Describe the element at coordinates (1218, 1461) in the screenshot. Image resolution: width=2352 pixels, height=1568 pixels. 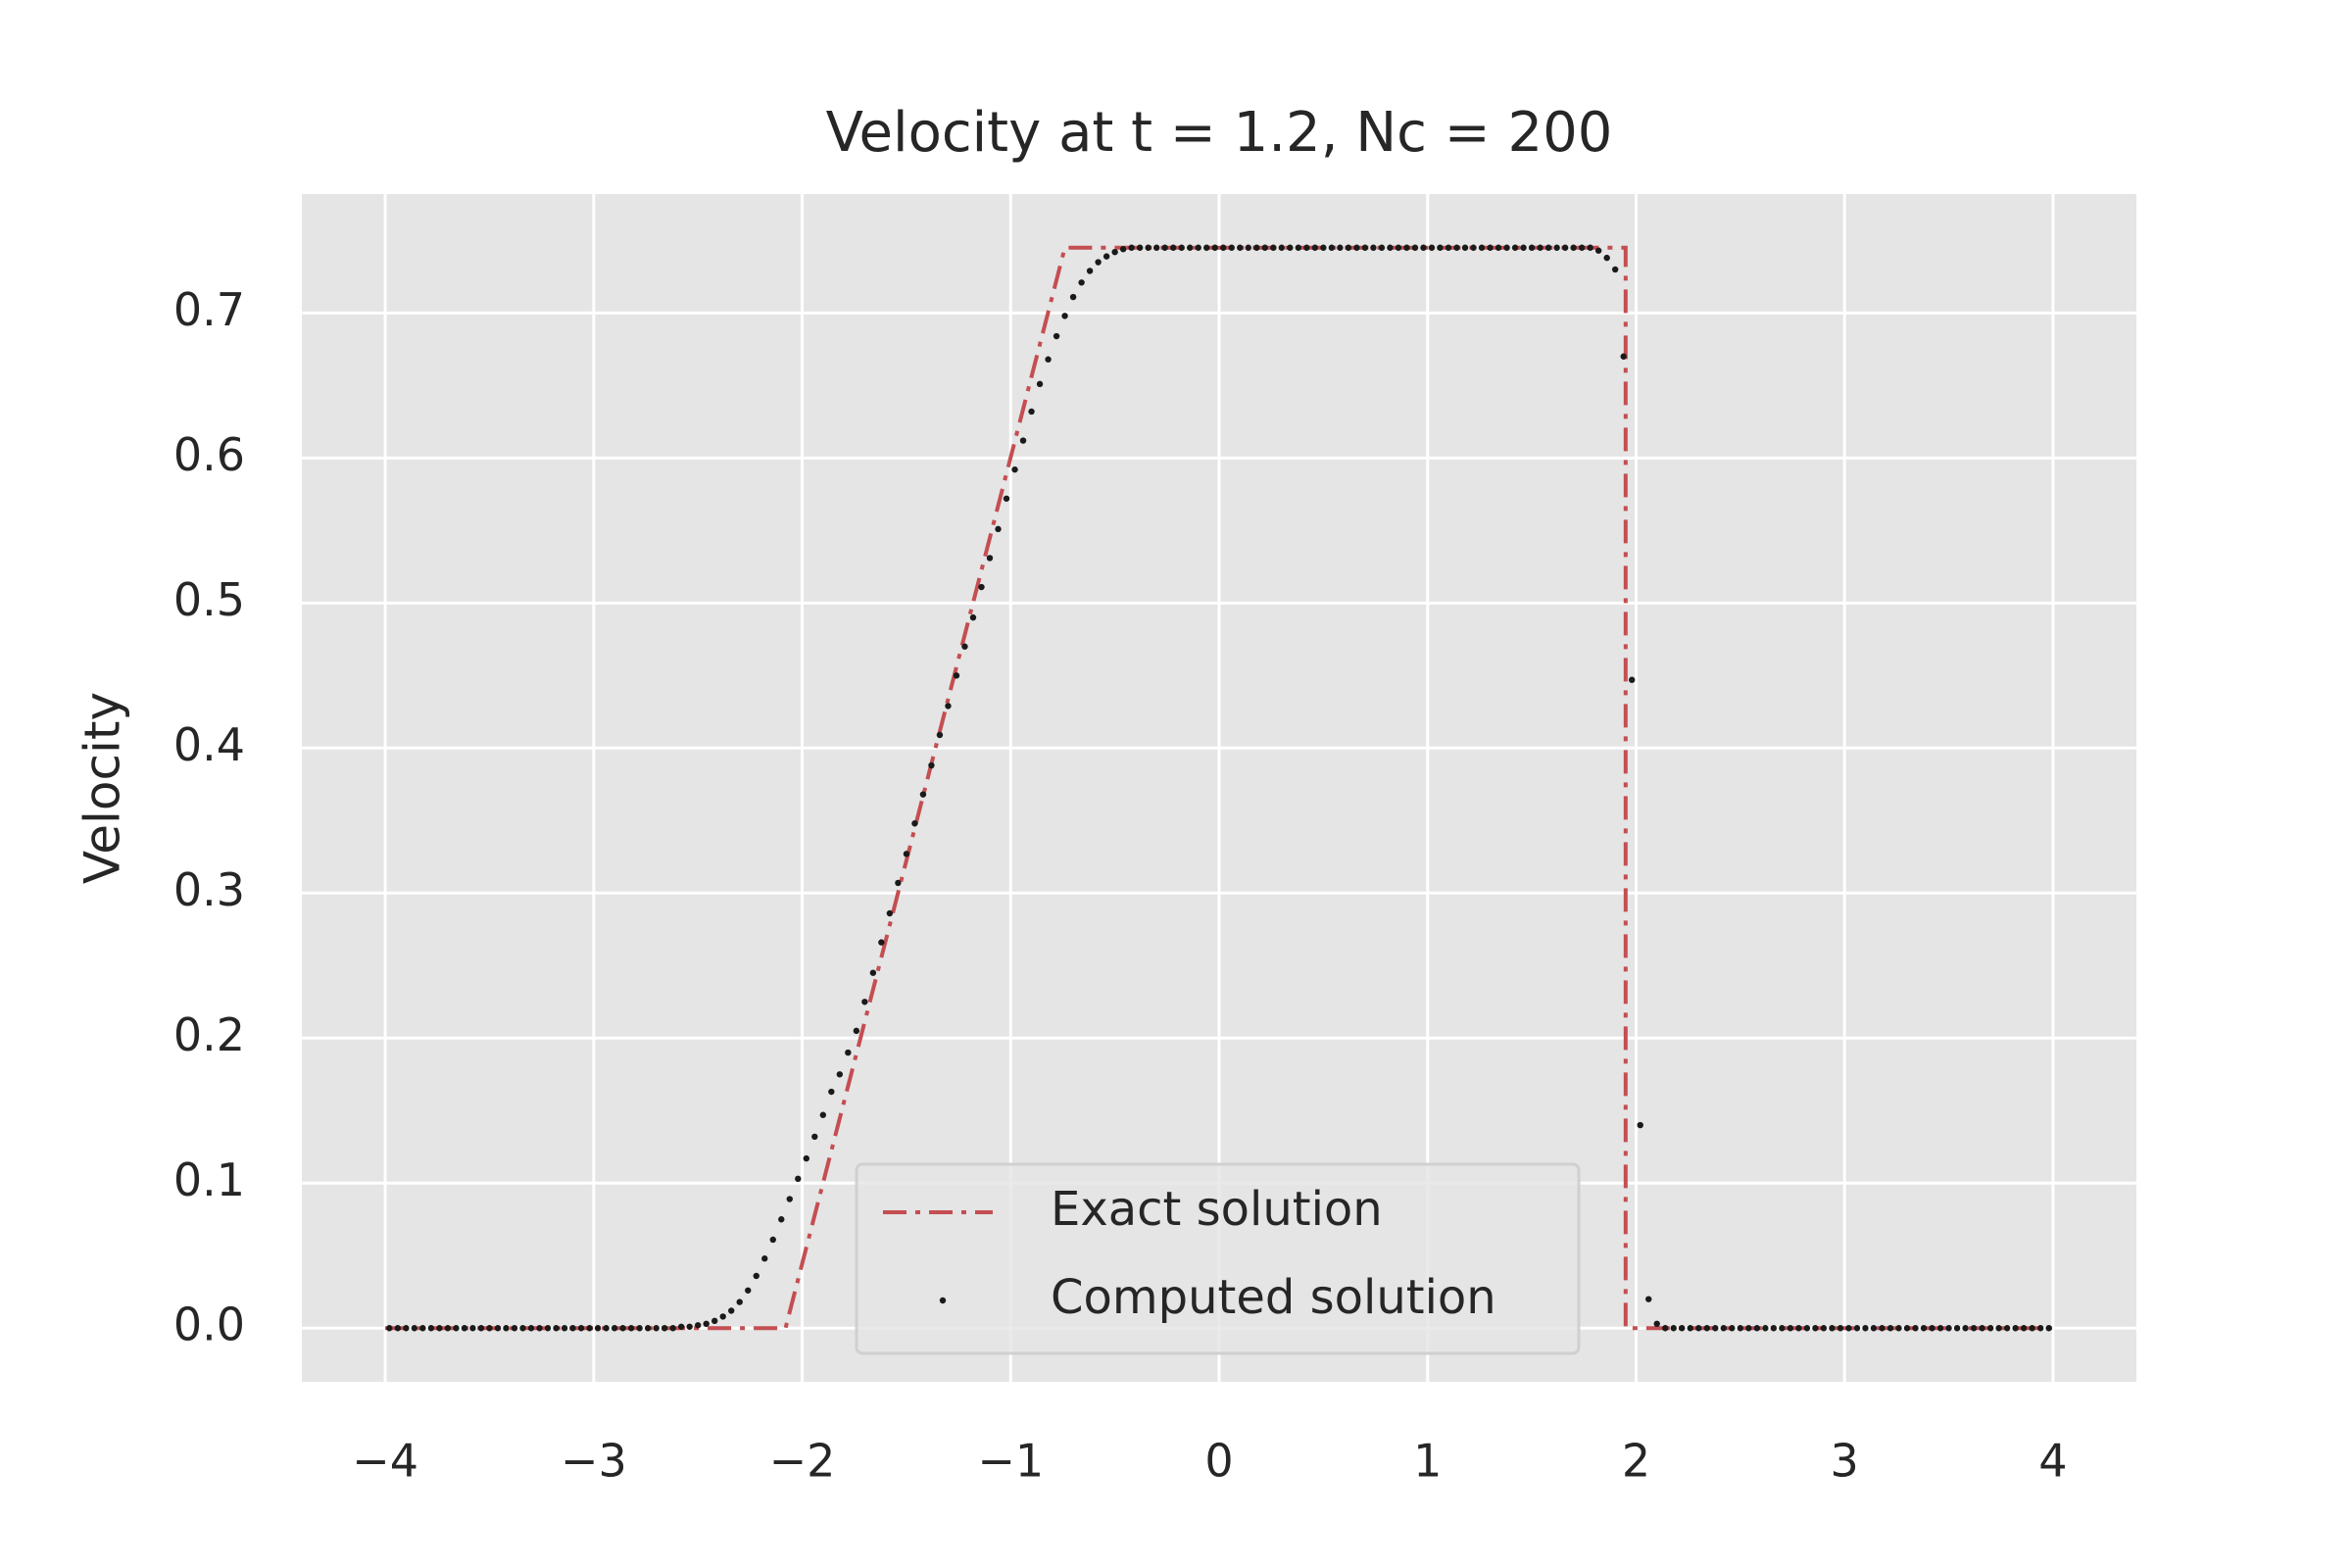
I see `x-tick-label: 0` at that location.